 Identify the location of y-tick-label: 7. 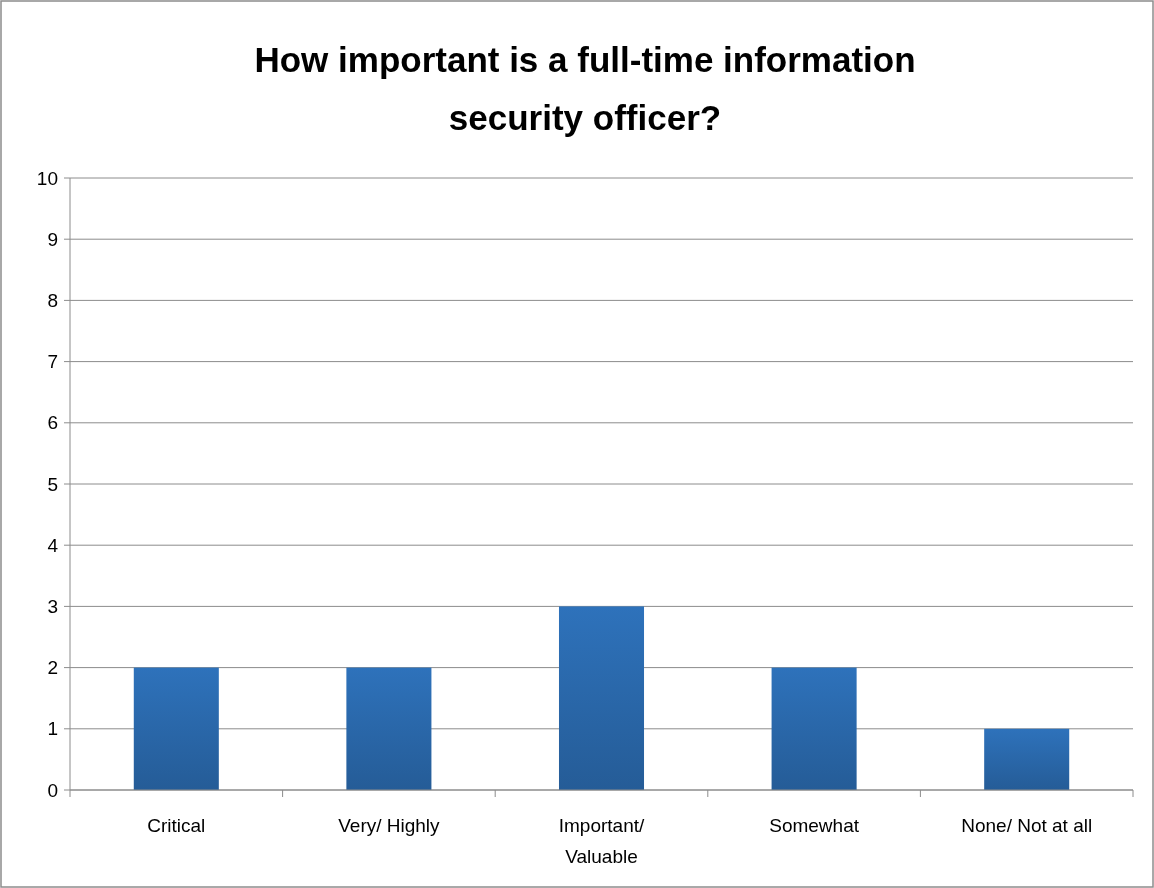
(52, 362).